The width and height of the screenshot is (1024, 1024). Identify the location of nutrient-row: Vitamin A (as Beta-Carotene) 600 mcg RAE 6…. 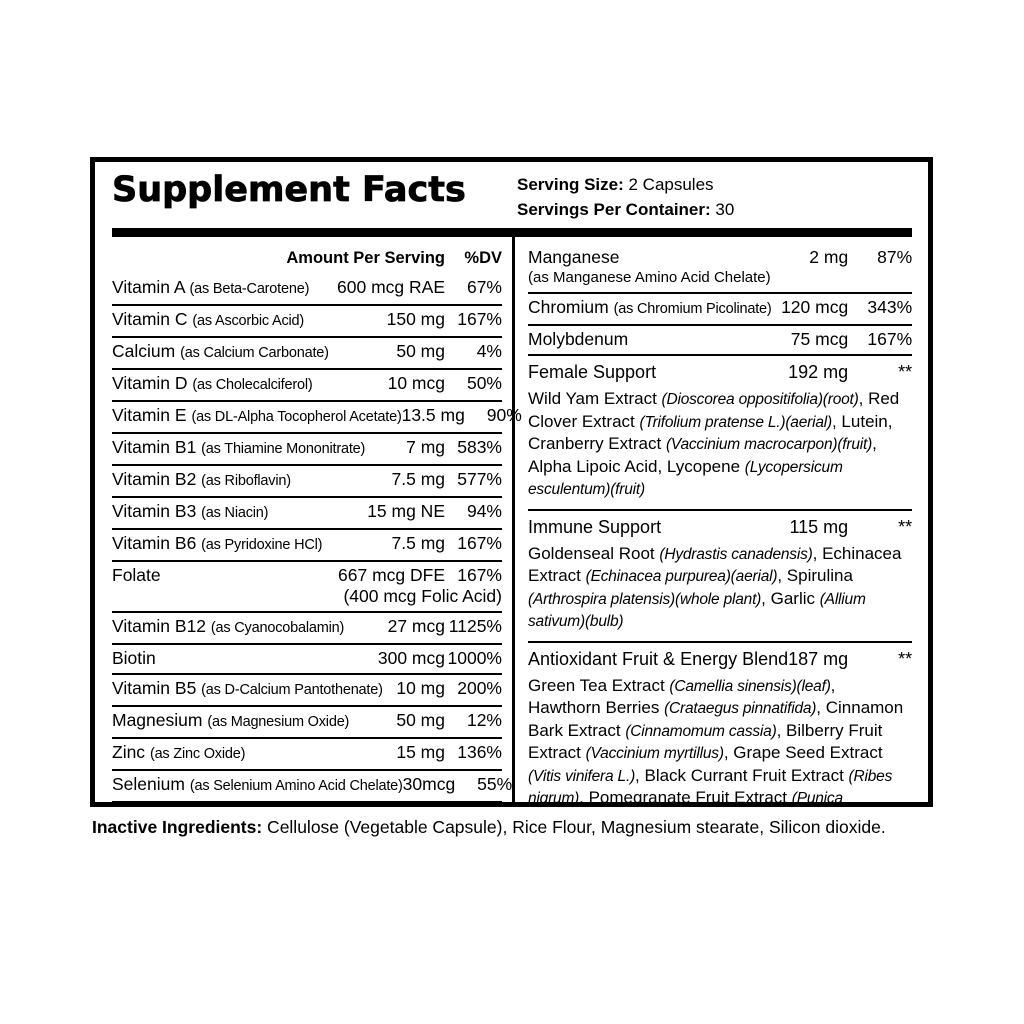
(307, 290).